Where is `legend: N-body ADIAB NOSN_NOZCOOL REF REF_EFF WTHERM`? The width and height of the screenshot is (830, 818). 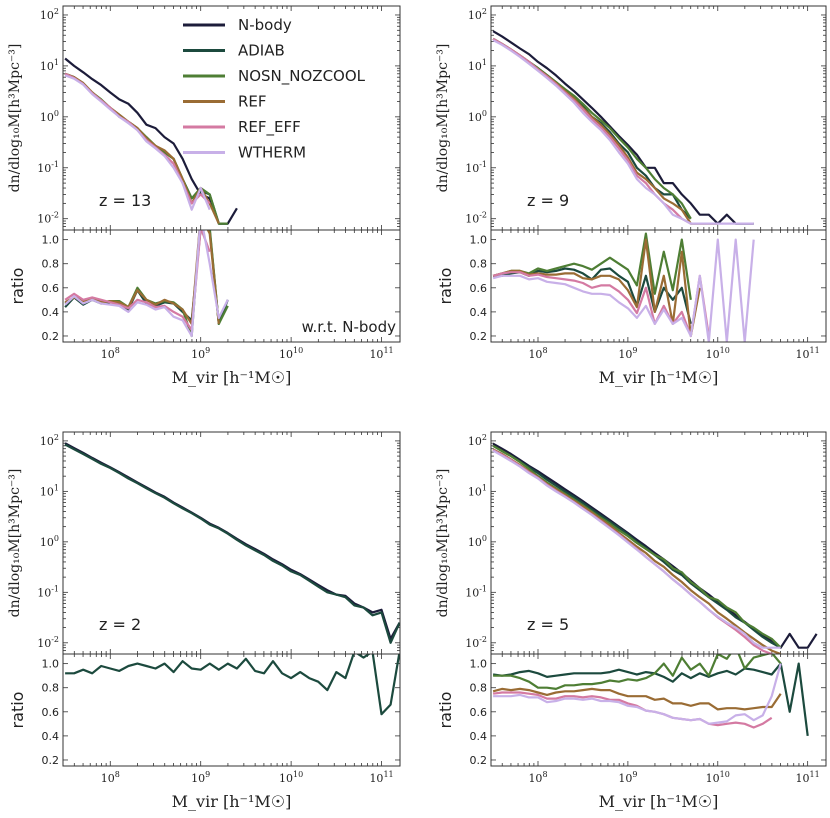 legend: N-body ADIAB NOSN_NOZCOOL REF REF_EFF WTHERM is located at coordinates (274, 89).